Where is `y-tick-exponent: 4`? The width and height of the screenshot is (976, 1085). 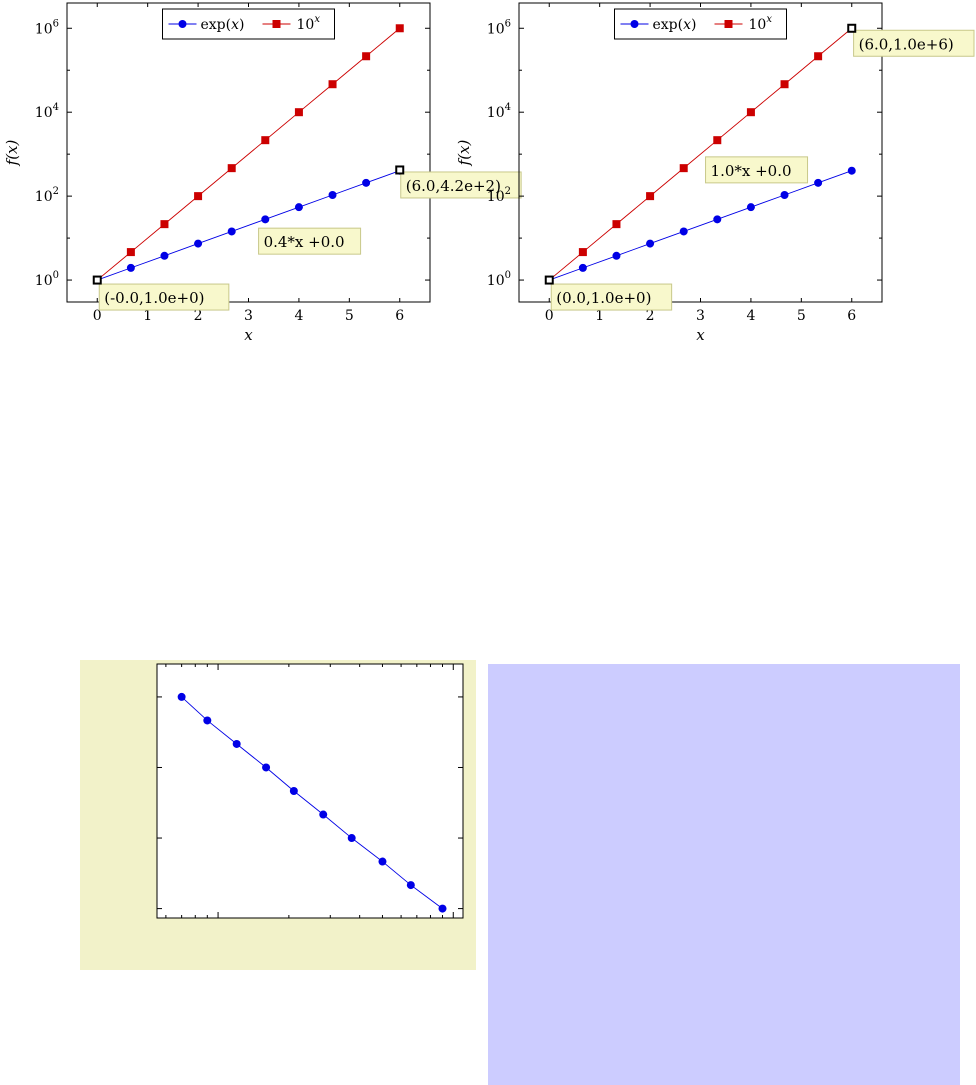 y-tick-exponent: 4 is located at coordinates (56, 107).